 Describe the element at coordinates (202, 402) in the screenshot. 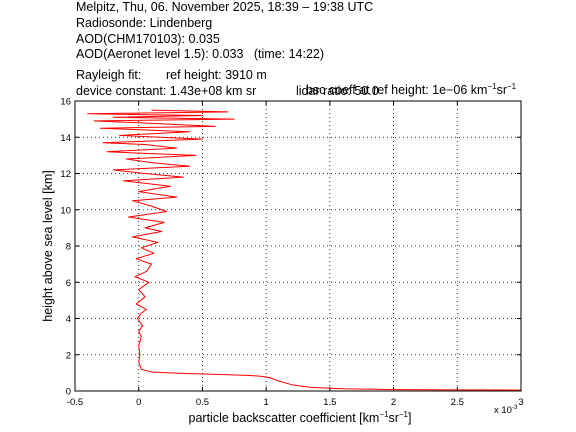

I see `x-tick-label: 0.5` at that location.